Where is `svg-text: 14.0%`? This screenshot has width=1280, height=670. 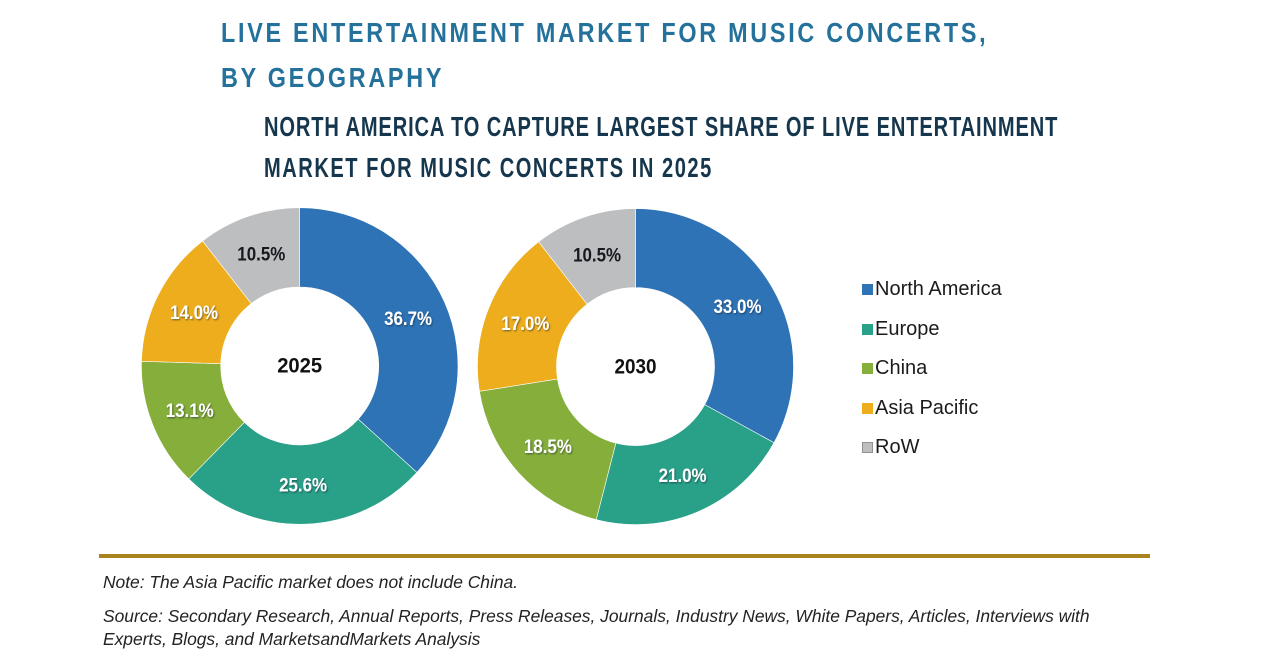
svg-text: 14.0% is located at coordinates (194, 313).